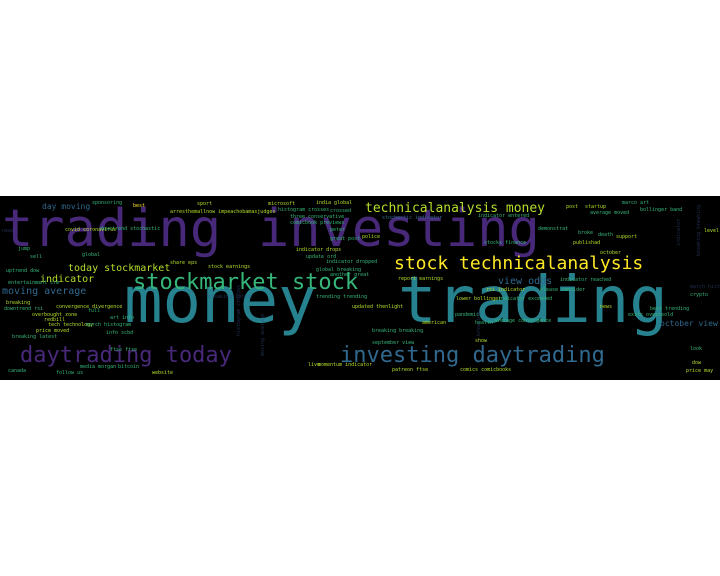 This screenshot has width=720, height=576. Describe the element at coordinates (472, 355) in the screenshot. I see `word-investing-daytrading: investing daytrading` at that location.